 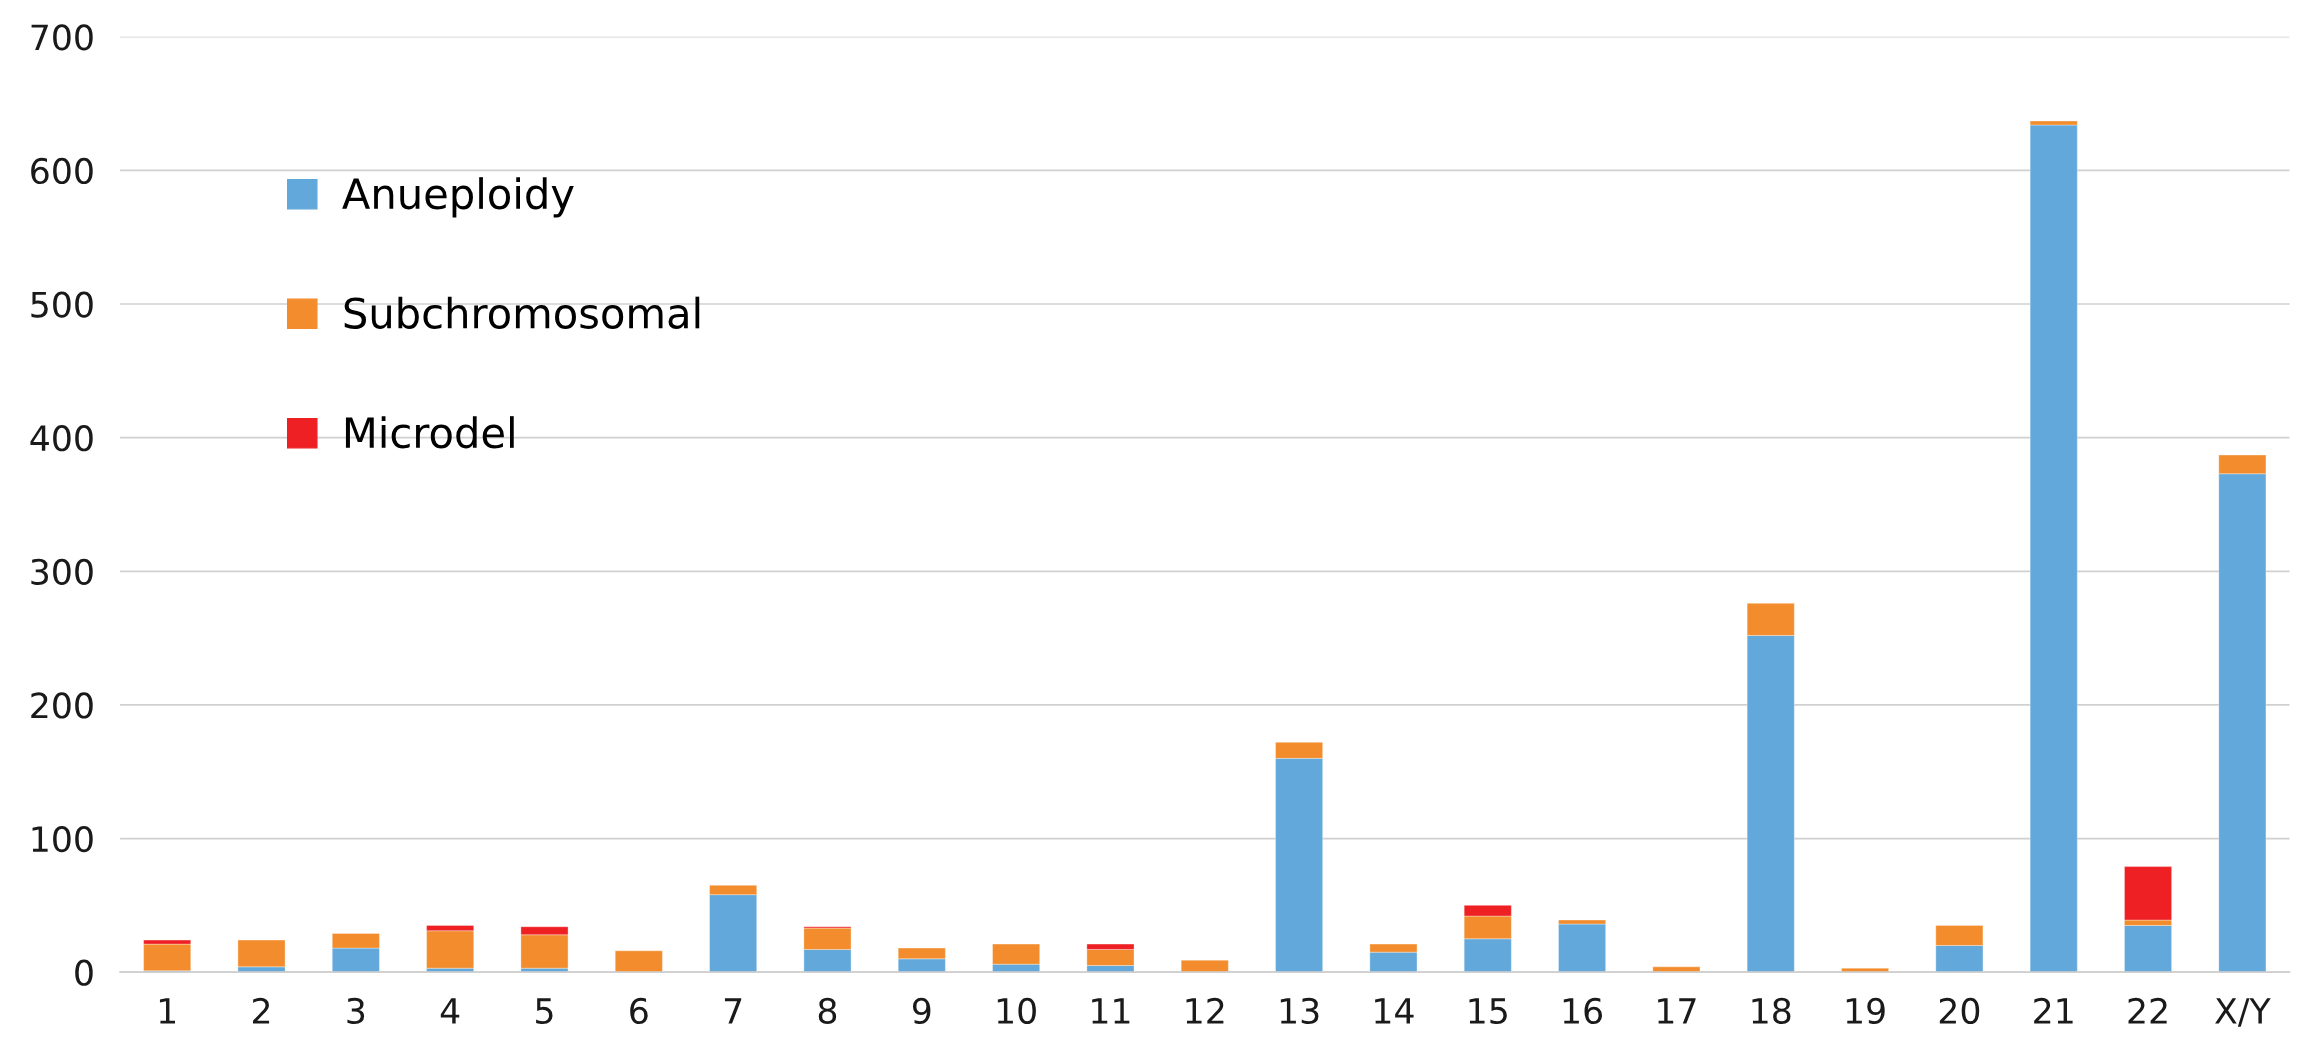 What do you see at coordinates (733, 1011) in the screenshot?
I see `x-tick-label: 7` at bounding box center [733, 1011].